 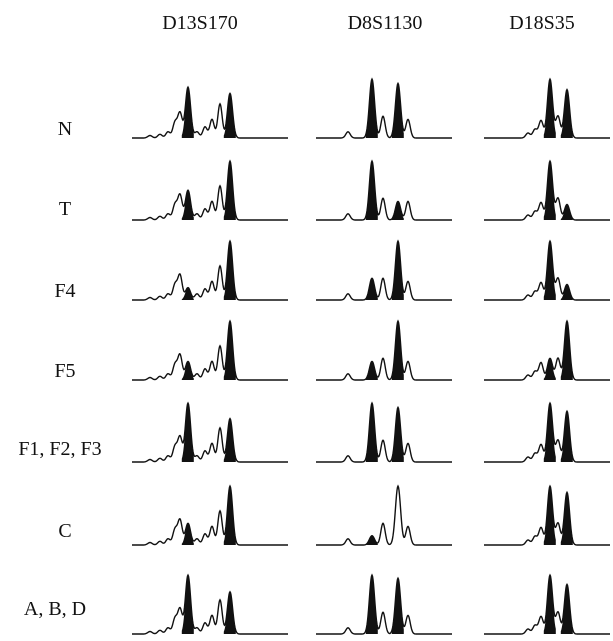 I want to click on peak-d13-row-4-b, so click(x=229, y=440).